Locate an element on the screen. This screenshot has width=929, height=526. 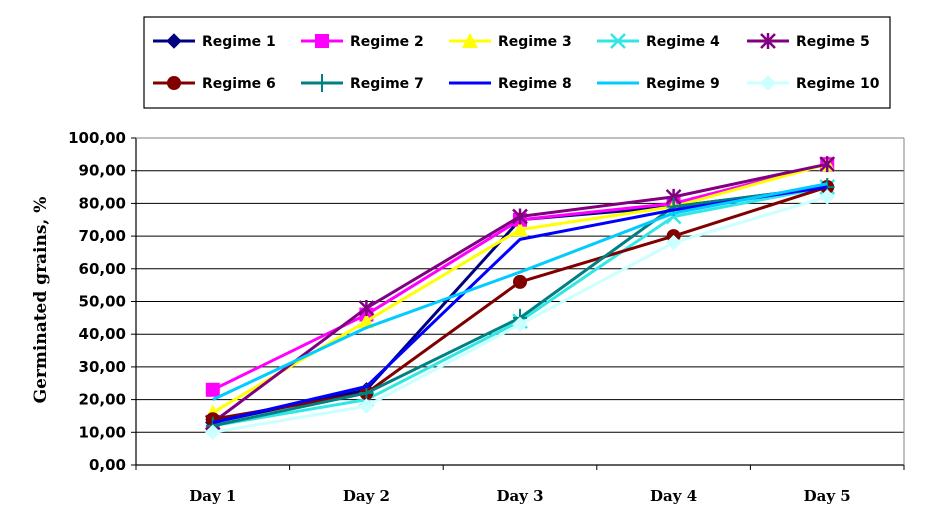
legend-regime-3: Regime 3 is located at coordinates (510, 41).